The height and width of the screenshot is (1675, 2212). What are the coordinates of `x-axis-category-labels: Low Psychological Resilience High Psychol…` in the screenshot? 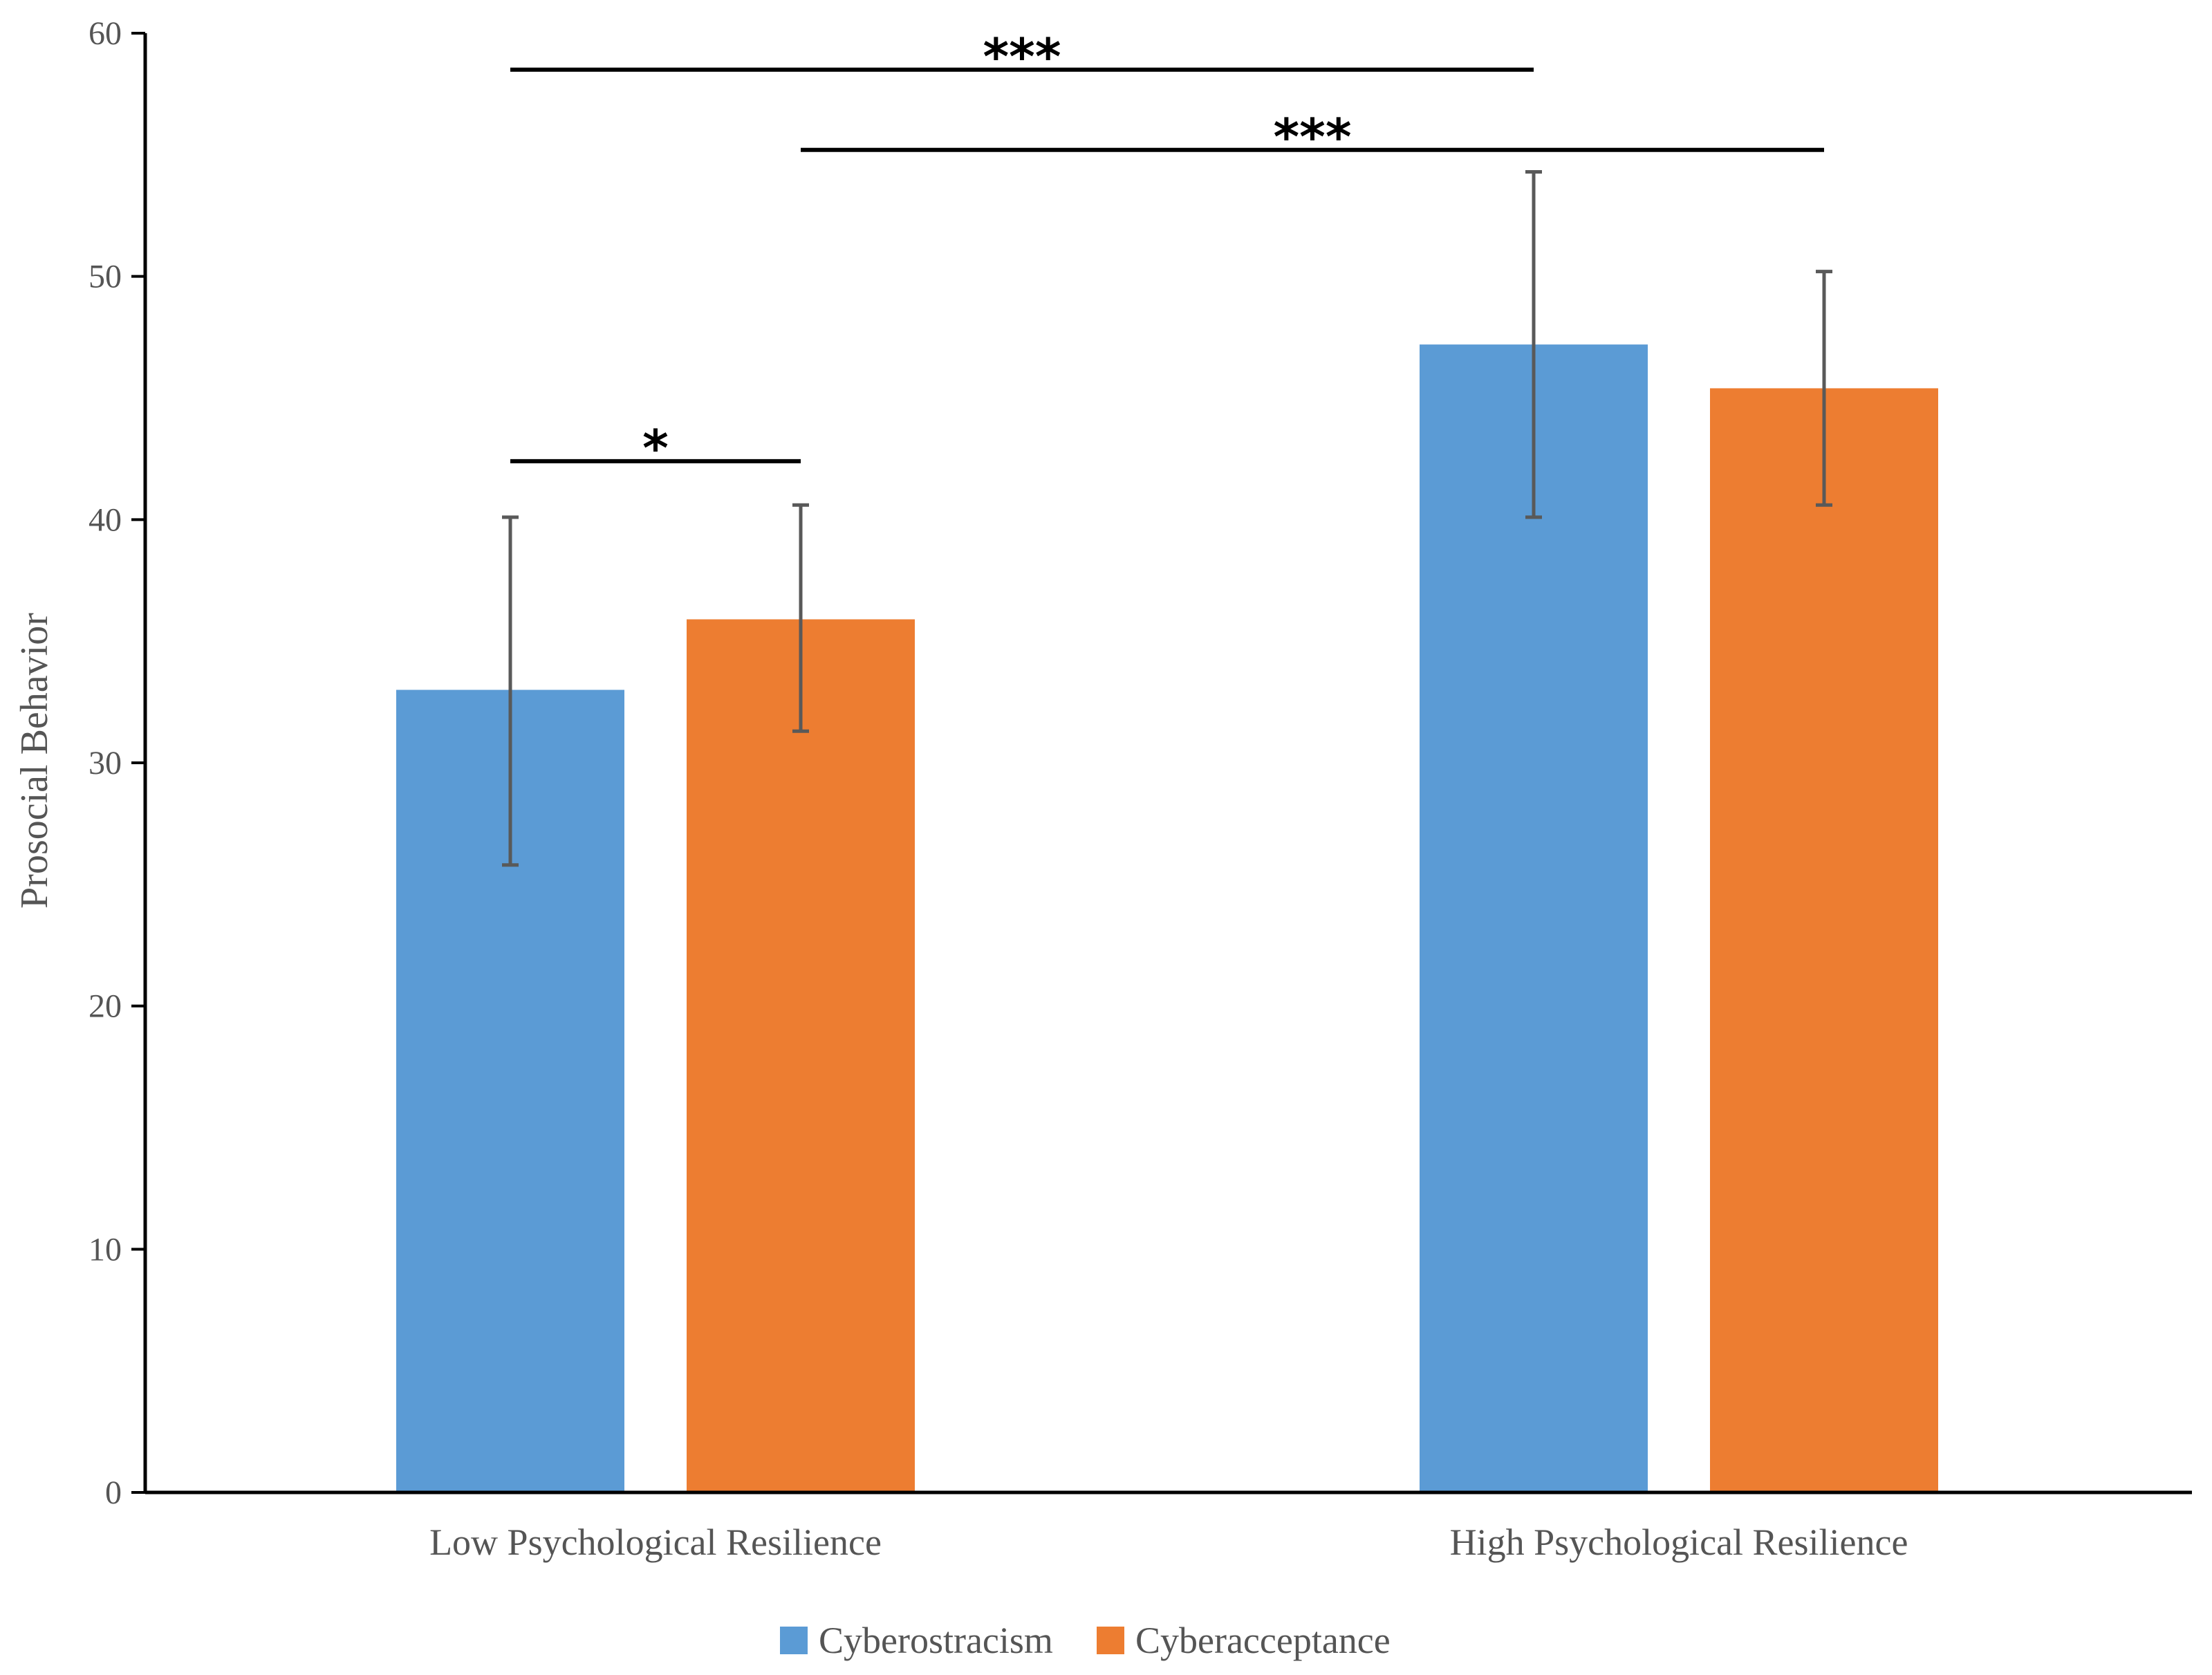 It's located at (1168, 1542).